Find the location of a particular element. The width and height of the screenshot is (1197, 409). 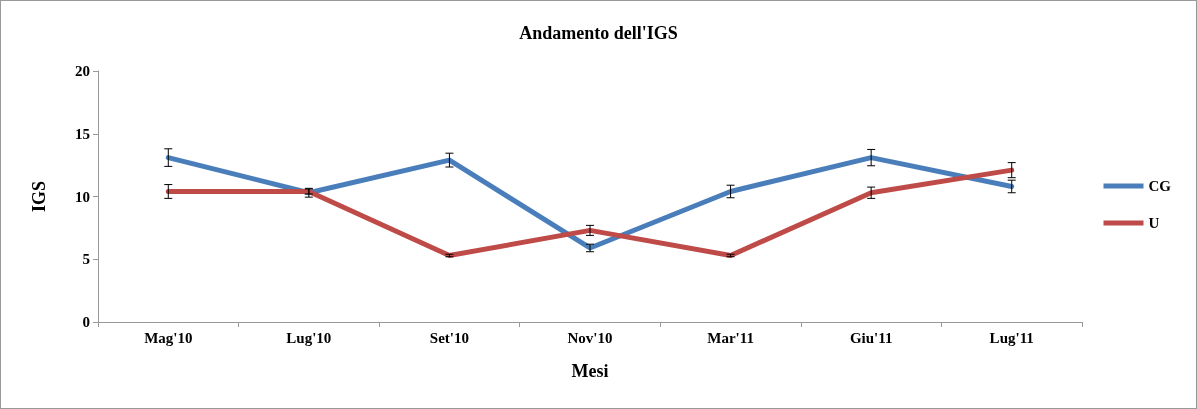

x-tick-label: Lug'11 is located at coordinates (1011, 337).